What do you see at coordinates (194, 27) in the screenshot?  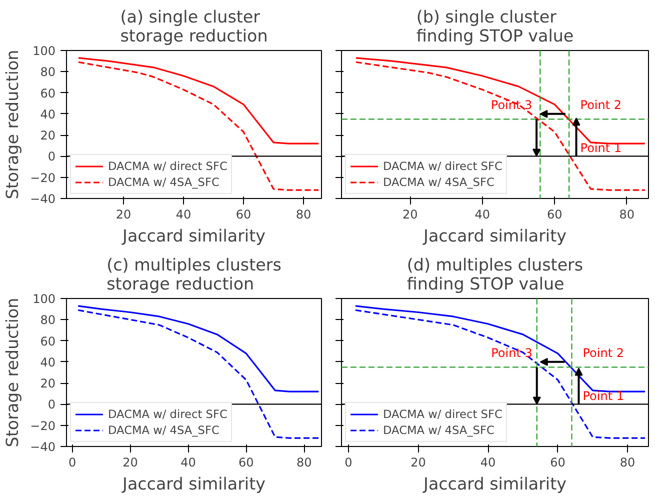 I see `chart-title: (a) single cluster storage reduction` at bounding box center [194, 27].